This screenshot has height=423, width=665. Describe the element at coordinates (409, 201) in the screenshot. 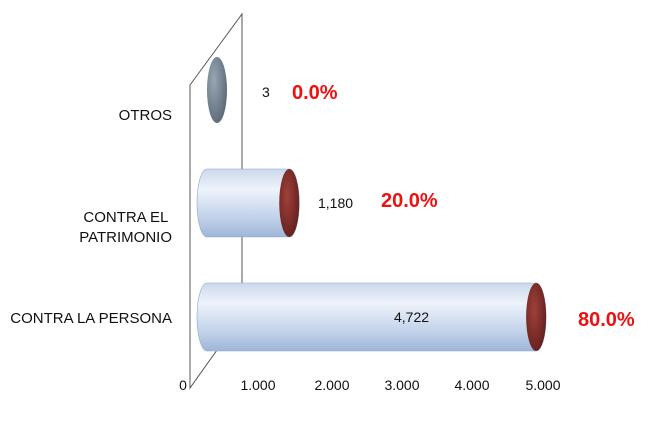

I see `percent-label-patrimonio: 20.0%` at that location.